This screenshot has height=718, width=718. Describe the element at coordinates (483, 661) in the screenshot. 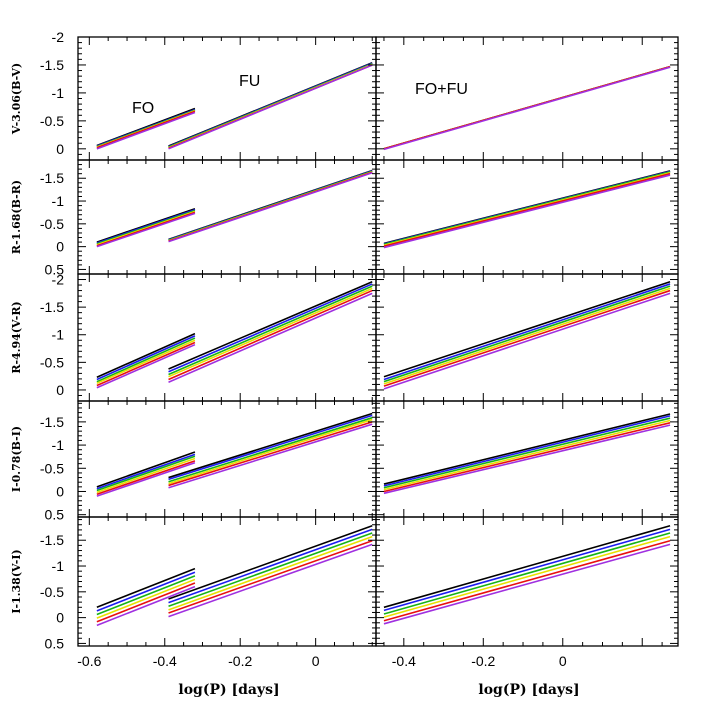

I see `x-tick-label: -0.2` at that location.